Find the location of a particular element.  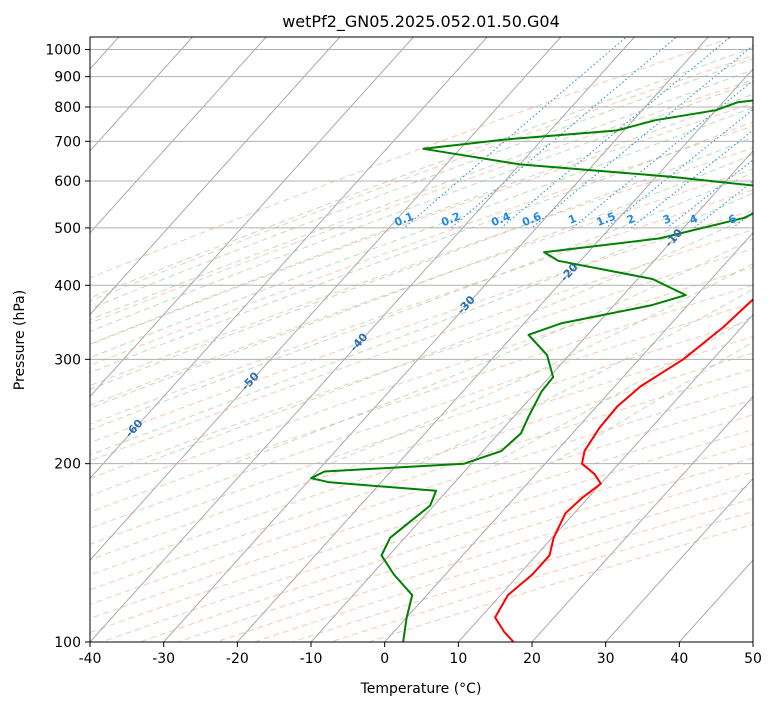

y-tick-label: 400 is located at coordinates (67, 286).